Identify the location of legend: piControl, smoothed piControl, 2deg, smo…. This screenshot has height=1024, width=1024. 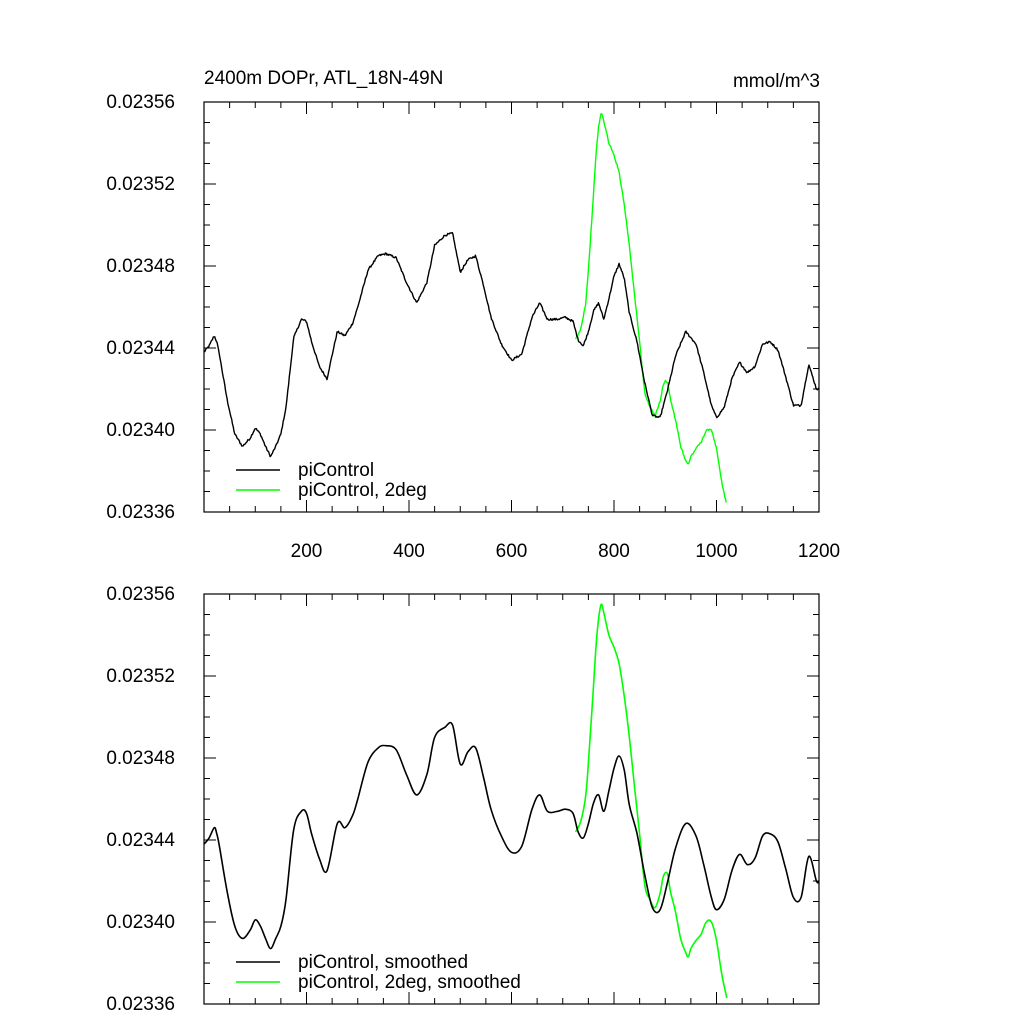
(378, 972).